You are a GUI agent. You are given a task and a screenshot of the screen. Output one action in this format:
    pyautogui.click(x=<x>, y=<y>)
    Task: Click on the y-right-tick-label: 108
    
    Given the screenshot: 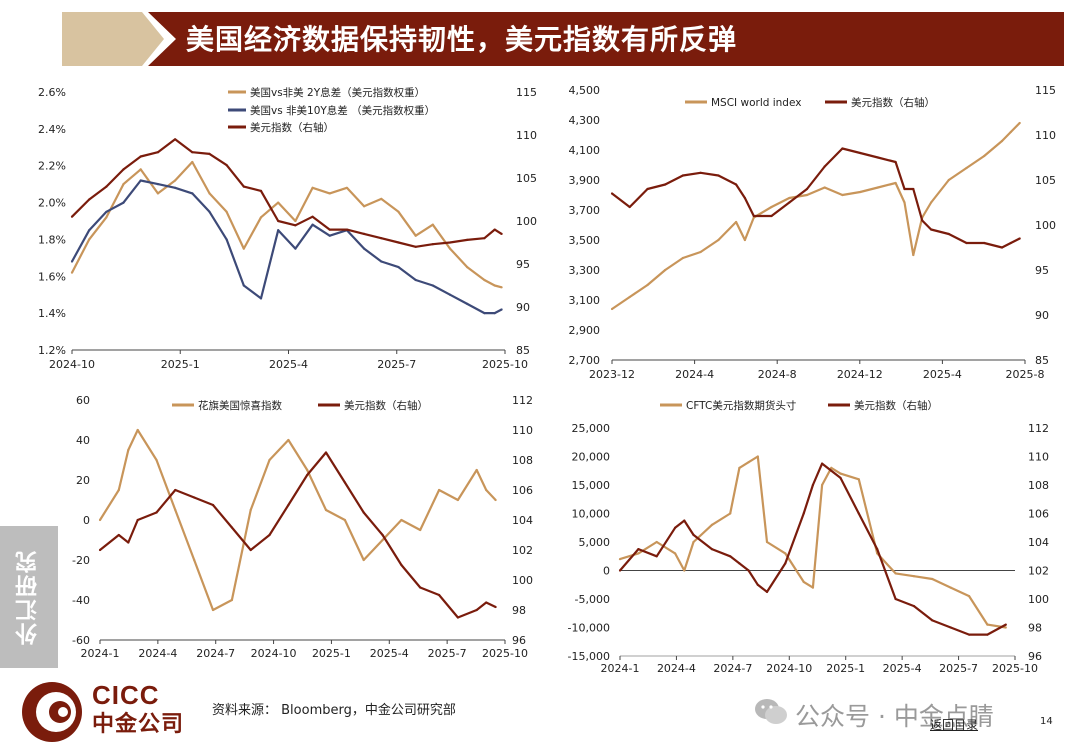 What is the action you would take?
    pyautogui.click(x=522, y=460)
    